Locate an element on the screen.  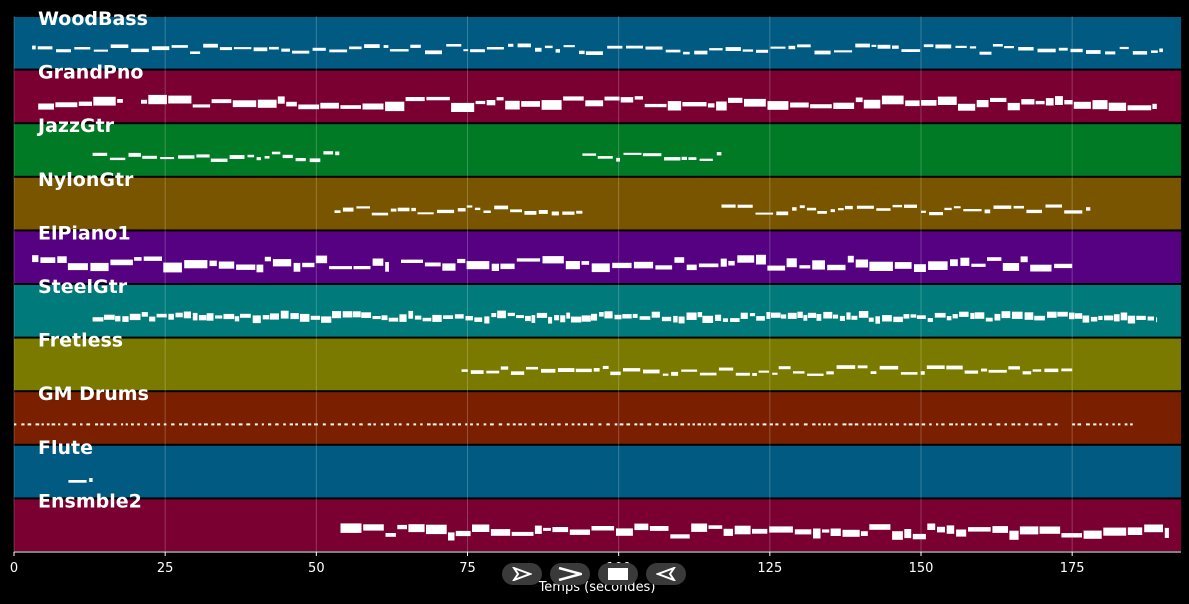
x-tick-label: 0 is located at coordinates (14, 568).